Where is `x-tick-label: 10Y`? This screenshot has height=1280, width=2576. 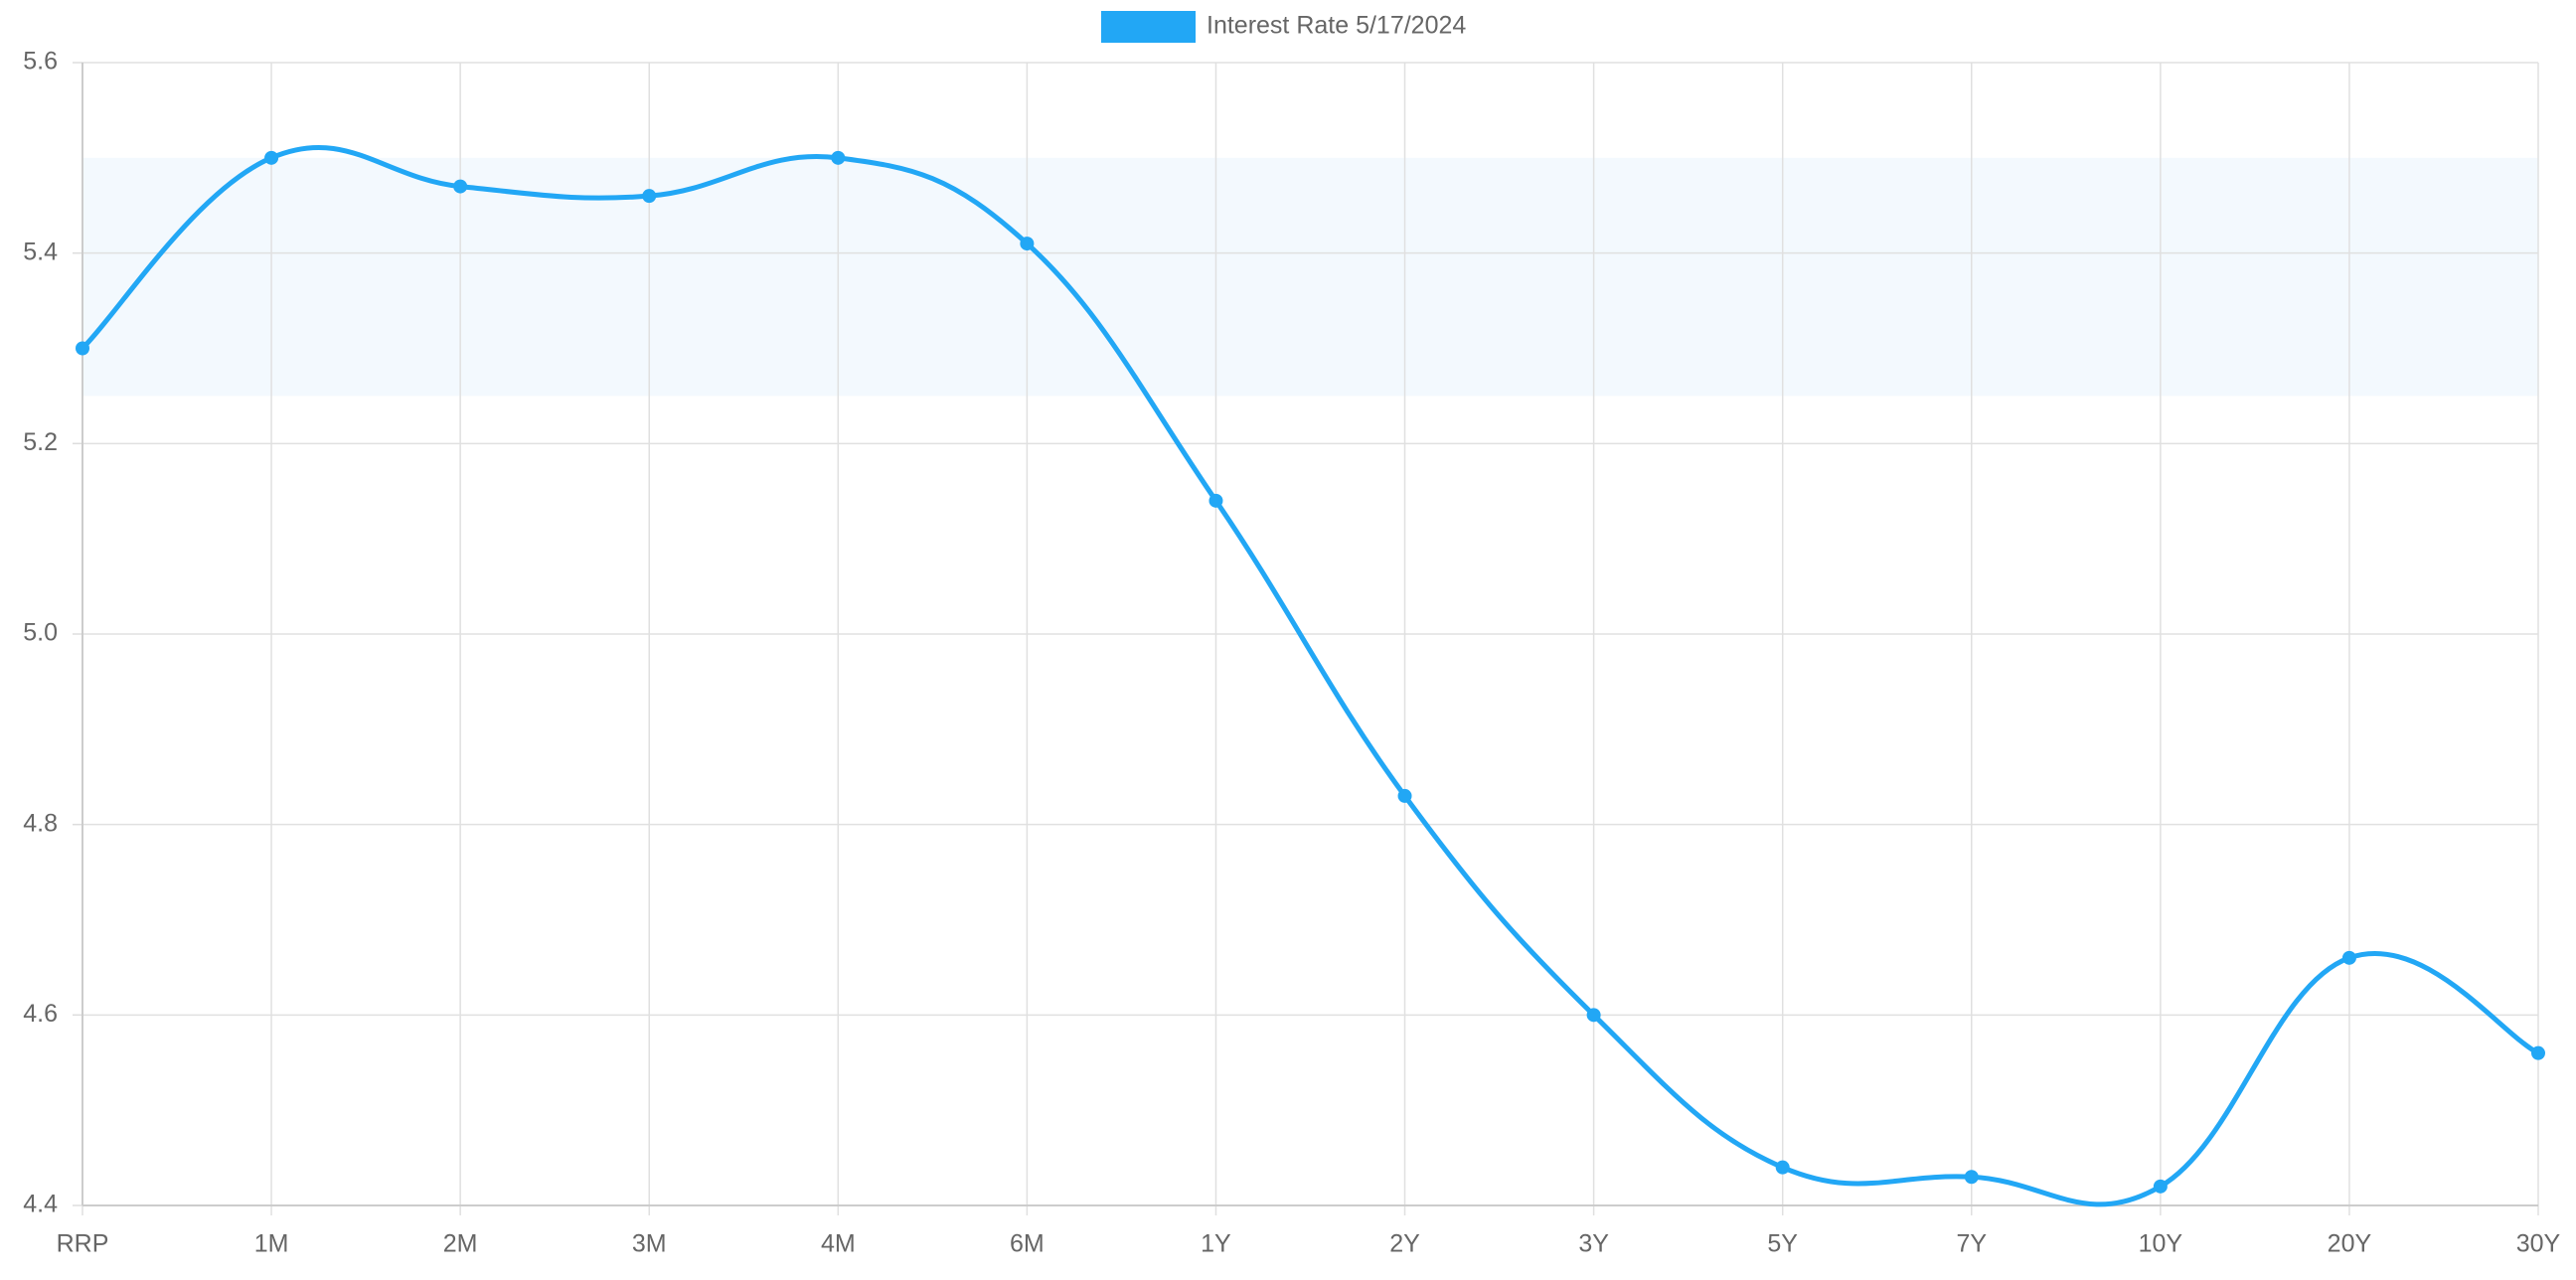
x-tick-label: 10Y is located at coordinates (2161, 1244).